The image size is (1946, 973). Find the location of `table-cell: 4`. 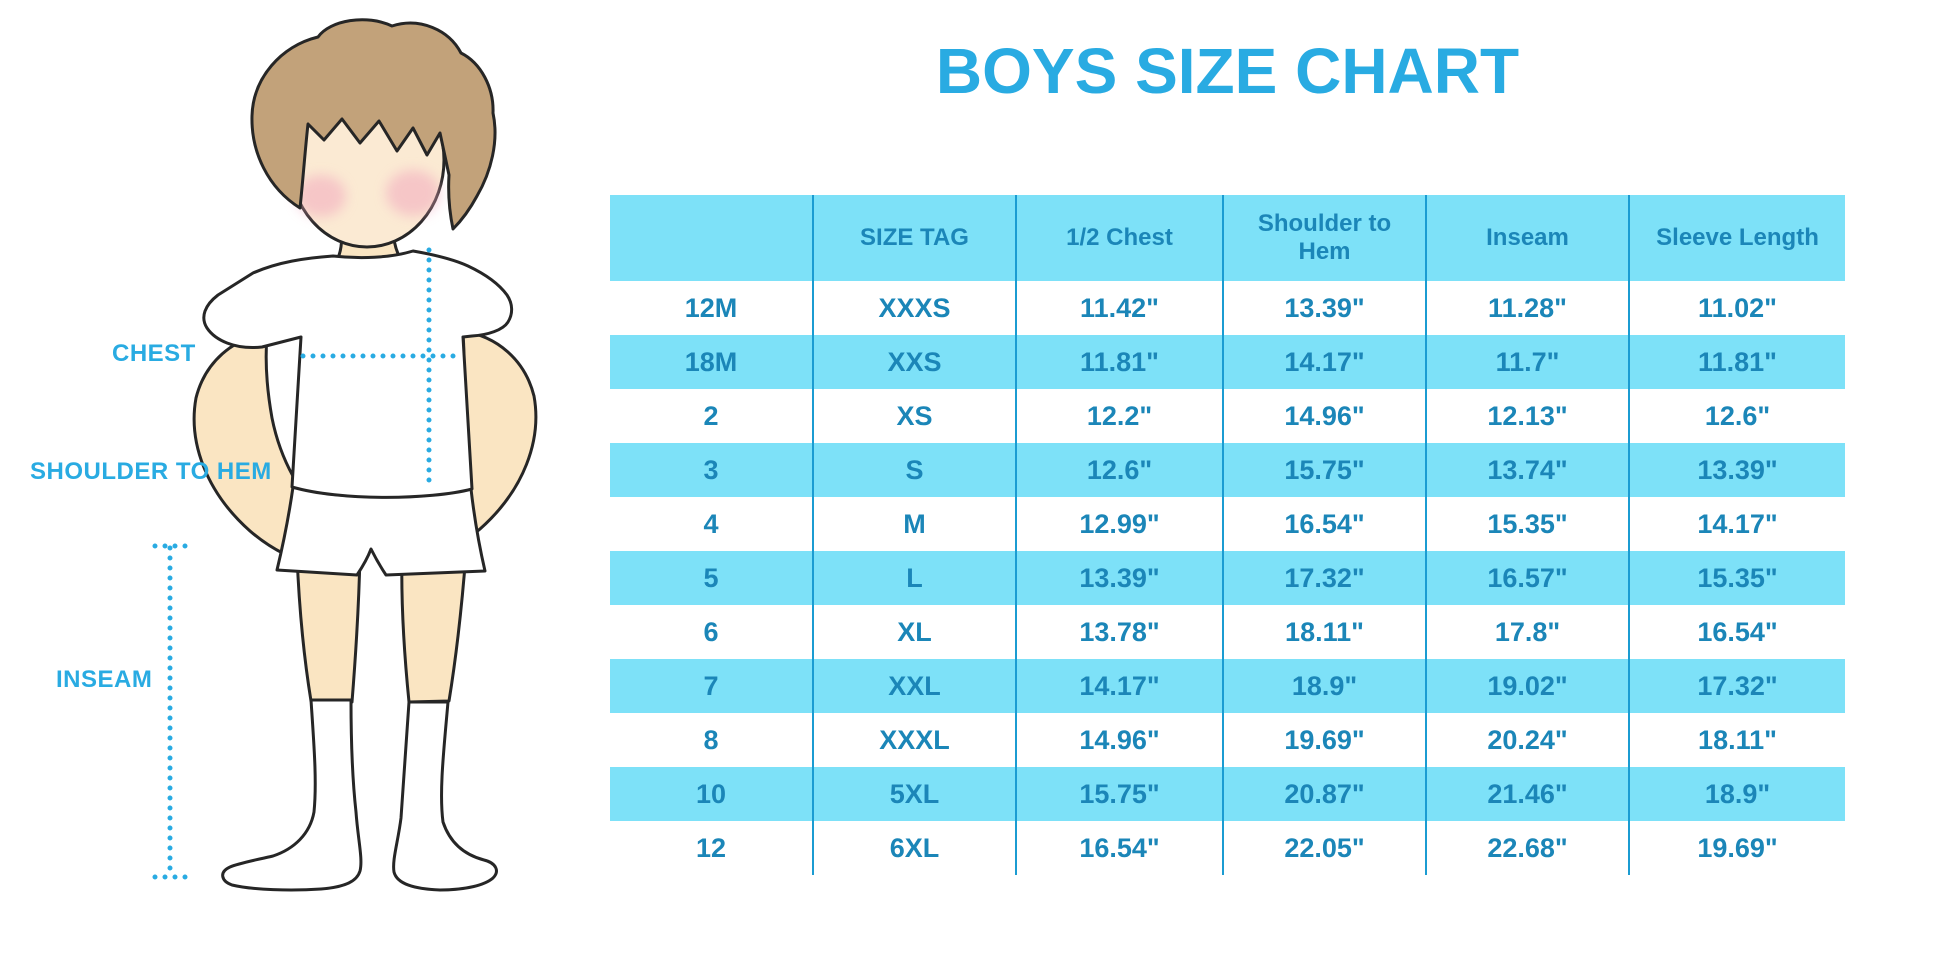

table-cell: 4 is located at coordinates (711, 523).